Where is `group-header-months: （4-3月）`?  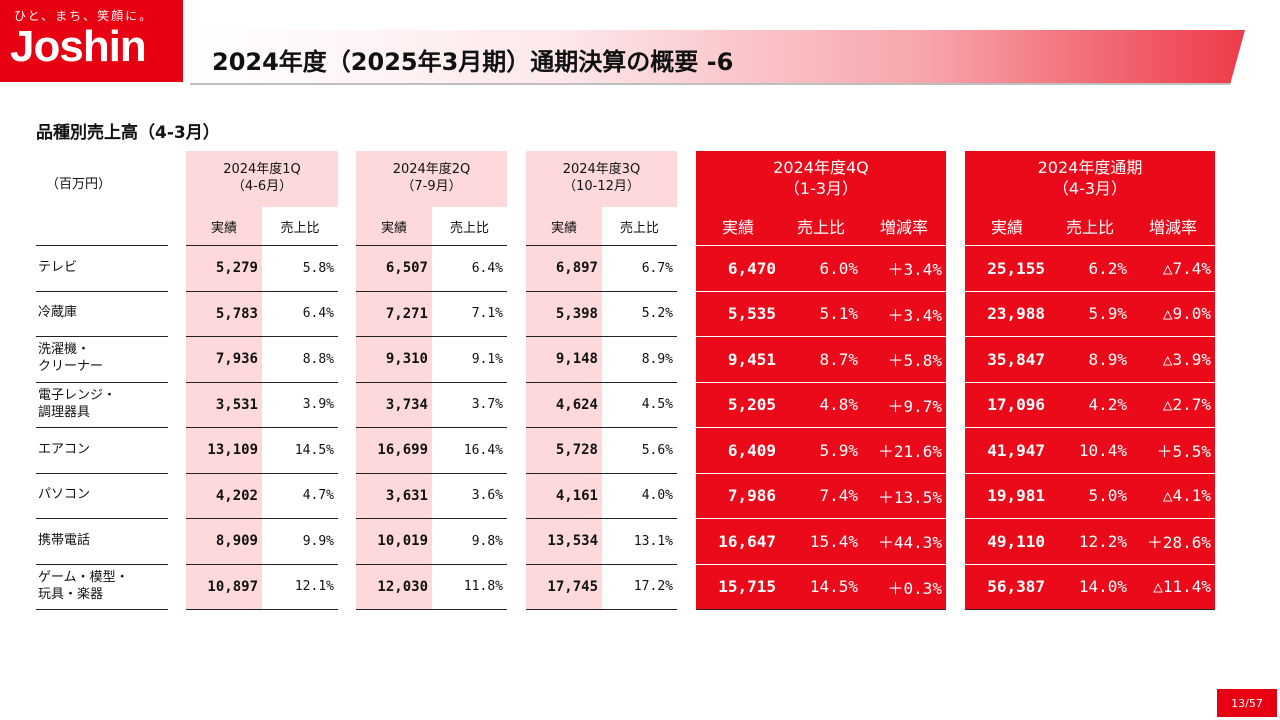 group-header-months: （4-3月） is located at coordinates (1090, 188).